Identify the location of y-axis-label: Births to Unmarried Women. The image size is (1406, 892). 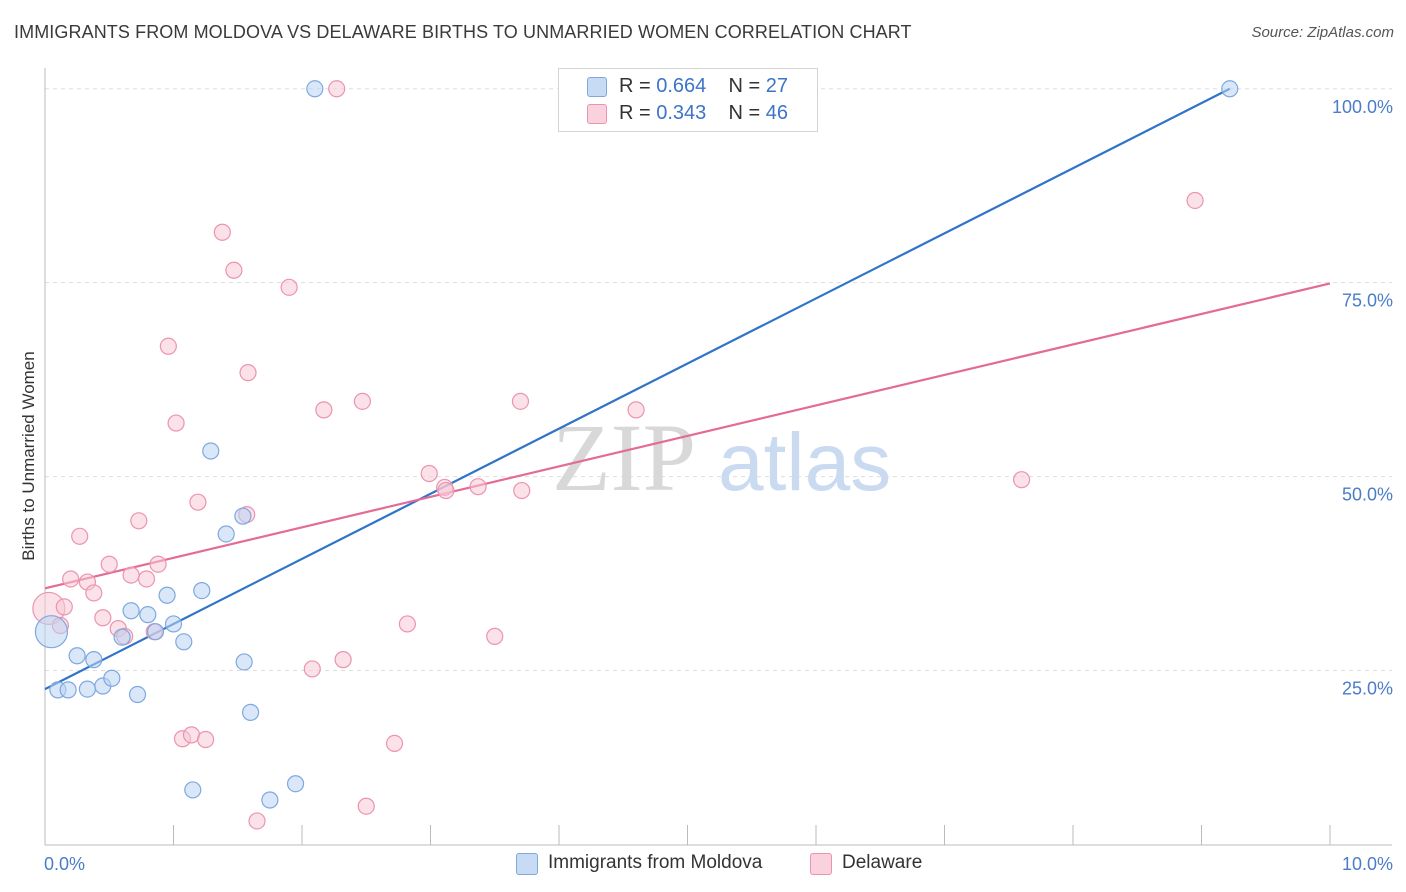
(28, 455).